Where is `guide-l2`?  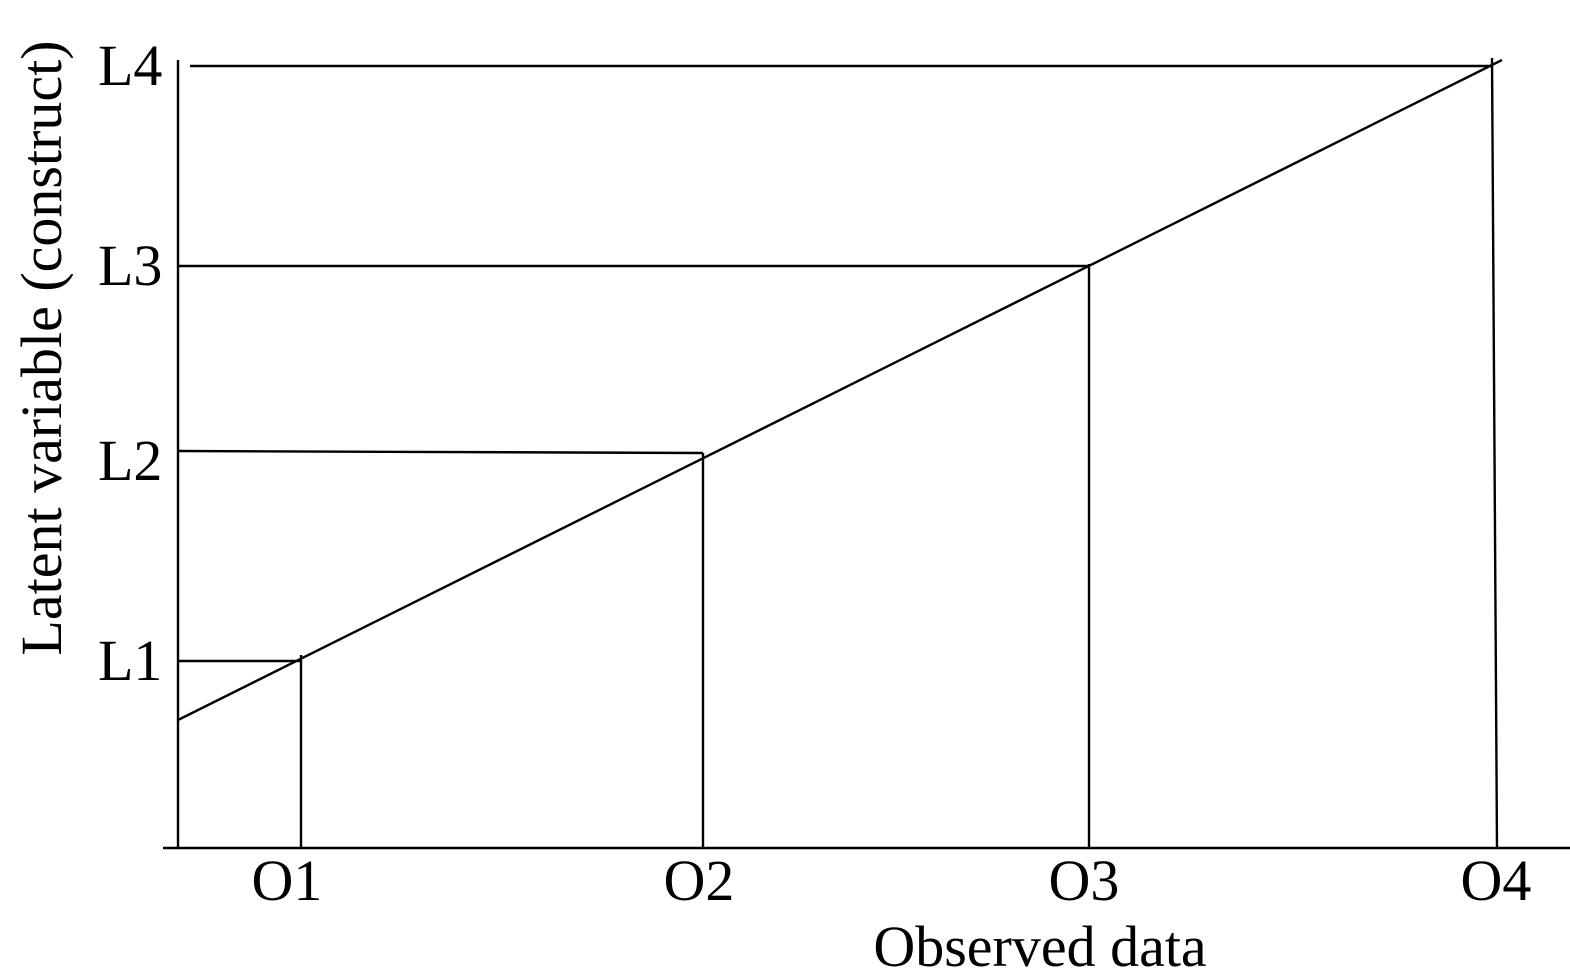 guide-l2 is located at coordinates (440, 452).